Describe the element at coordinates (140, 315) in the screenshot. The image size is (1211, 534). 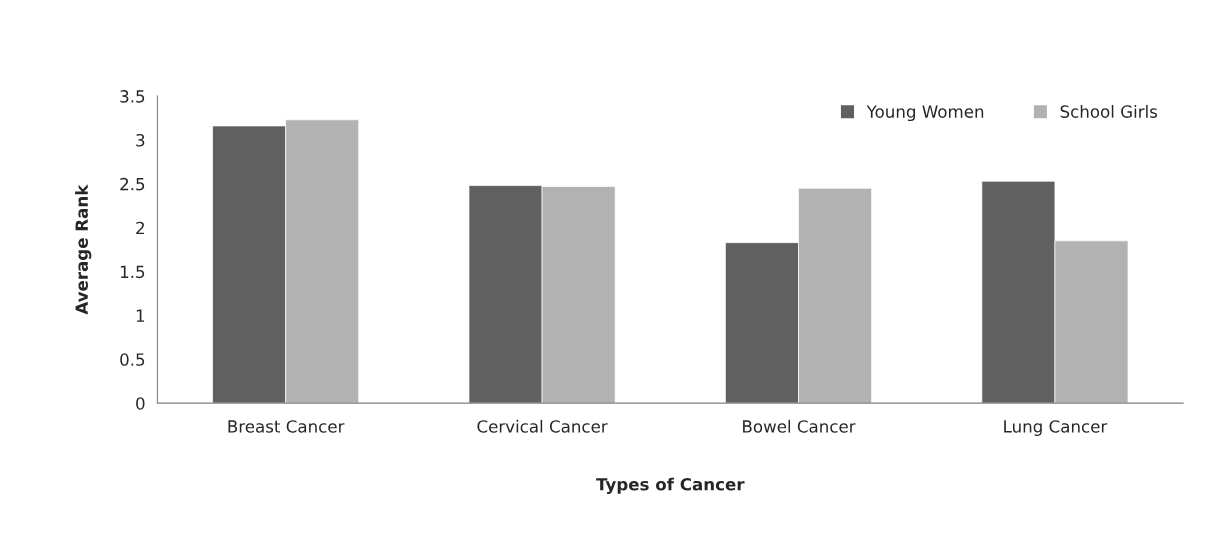
I see `y-tick-label: 1` at that location.